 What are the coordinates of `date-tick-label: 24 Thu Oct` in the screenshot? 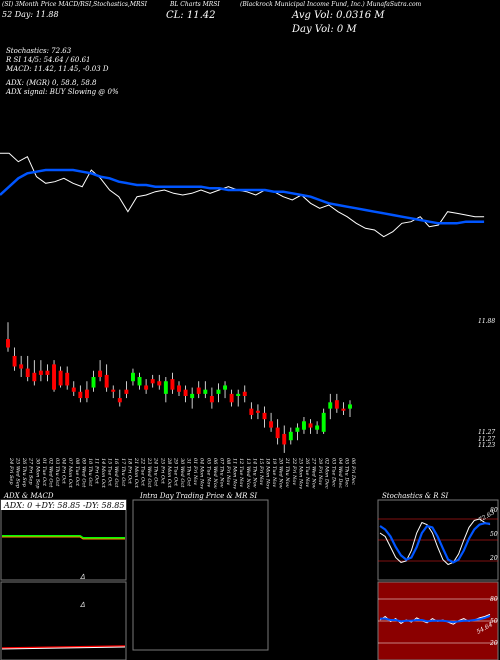 It's located at (156, 472).